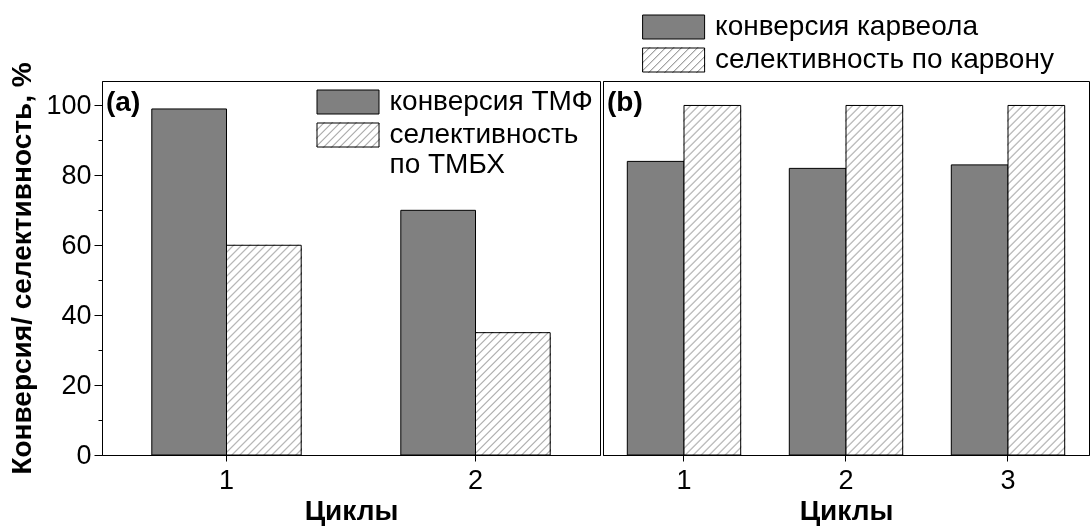 Image resolution: width=1091 pixels, height=526 pixels. I want to click on legend-label: селективность по карвону, so click(884, 58).